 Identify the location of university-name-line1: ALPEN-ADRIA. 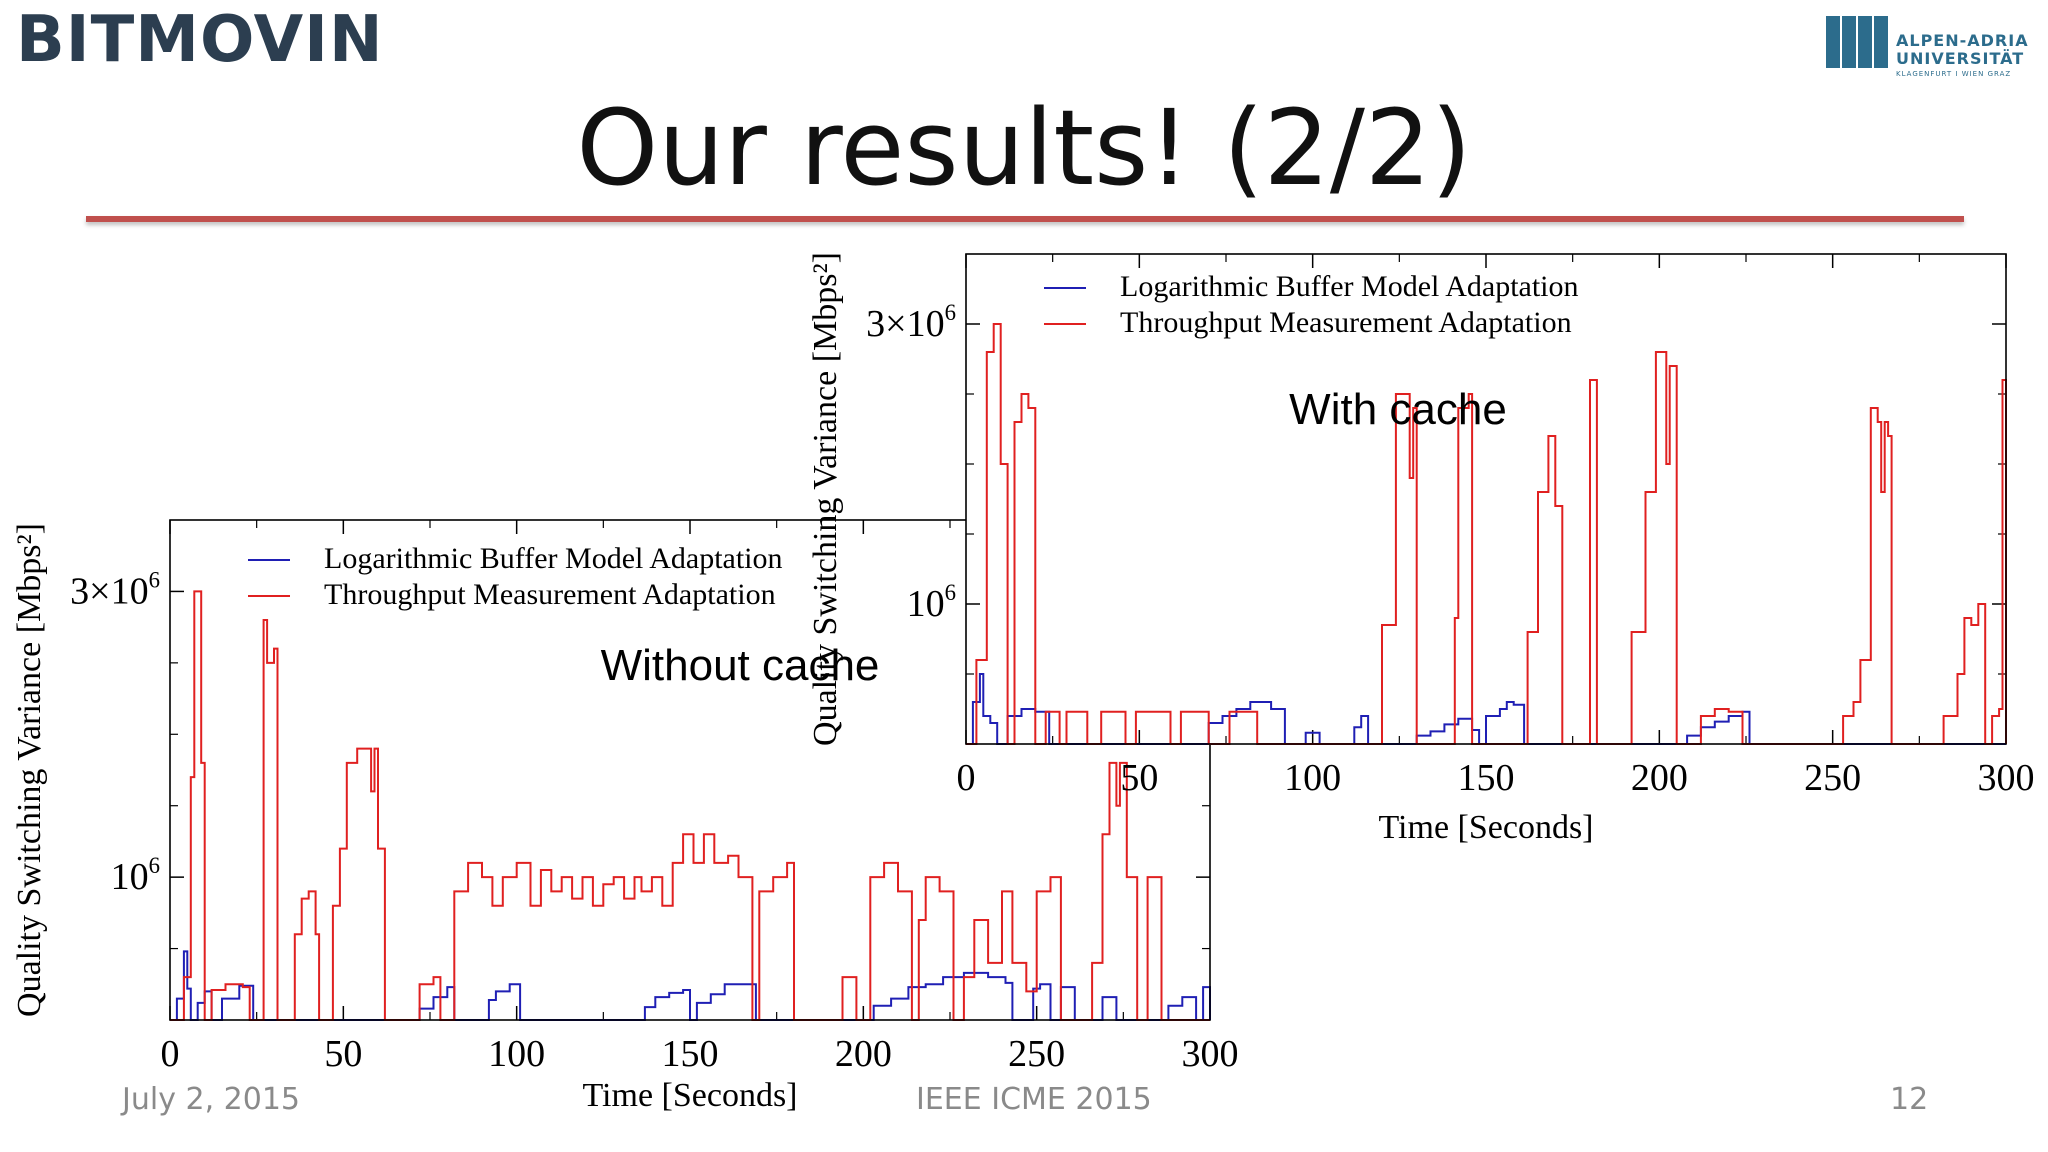
(1962, 40).